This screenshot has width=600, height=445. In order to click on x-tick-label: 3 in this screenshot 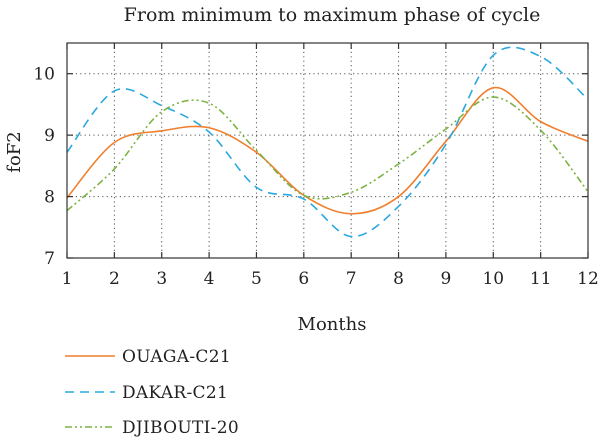, I will do `click(161, 279)`.